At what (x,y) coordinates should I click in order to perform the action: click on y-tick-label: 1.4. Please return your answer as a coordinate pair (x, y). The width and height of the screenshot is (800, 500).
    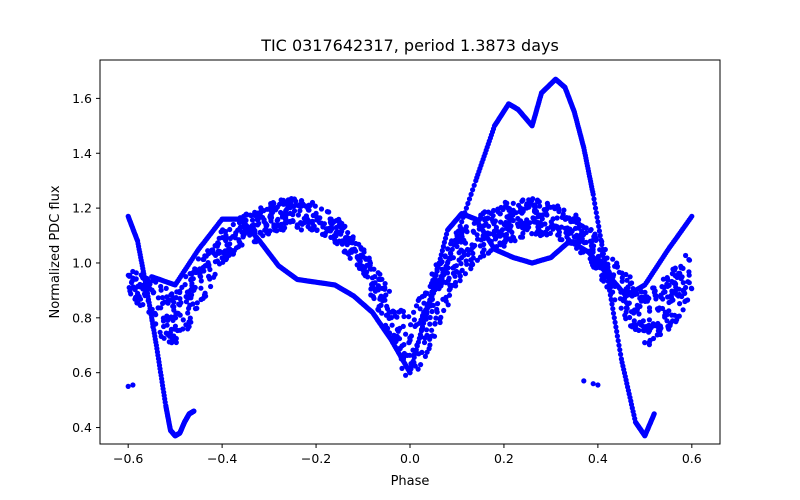
    Looking at the image, I should click on (82, 153).